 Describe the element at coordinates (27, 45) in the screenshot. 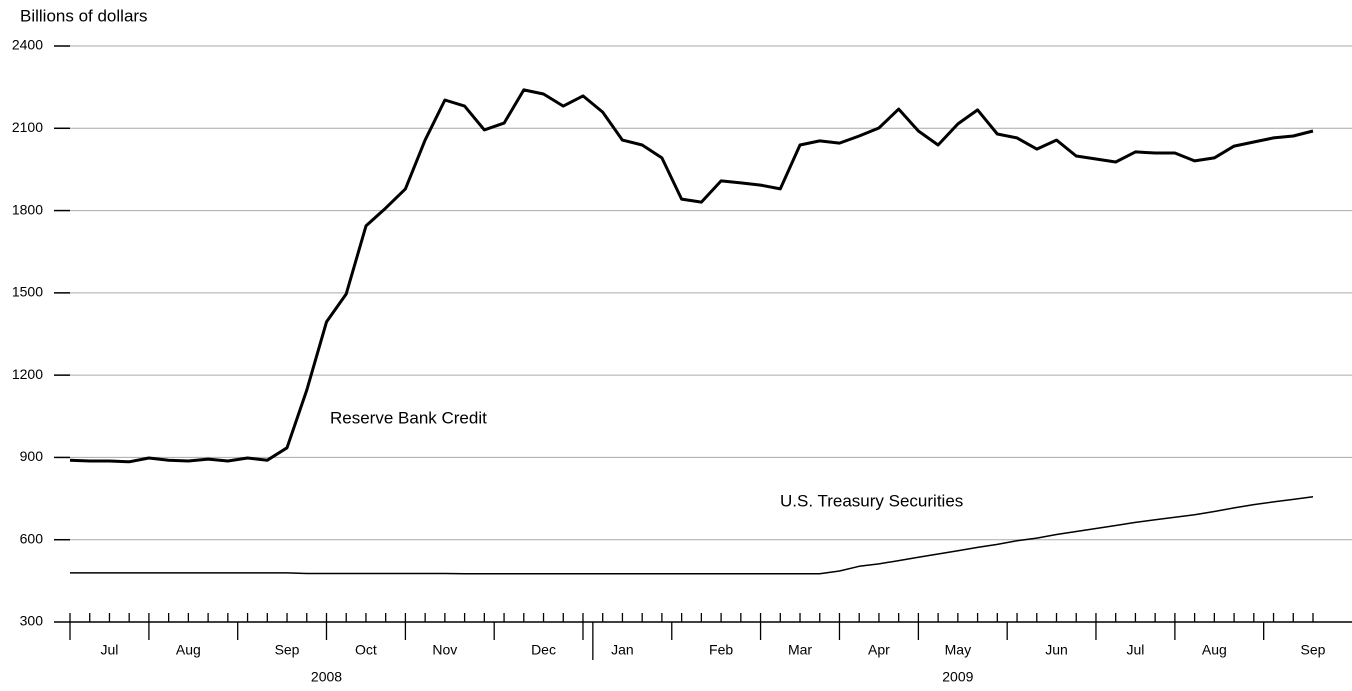

I see `y-tick-label: 2400` at that location.